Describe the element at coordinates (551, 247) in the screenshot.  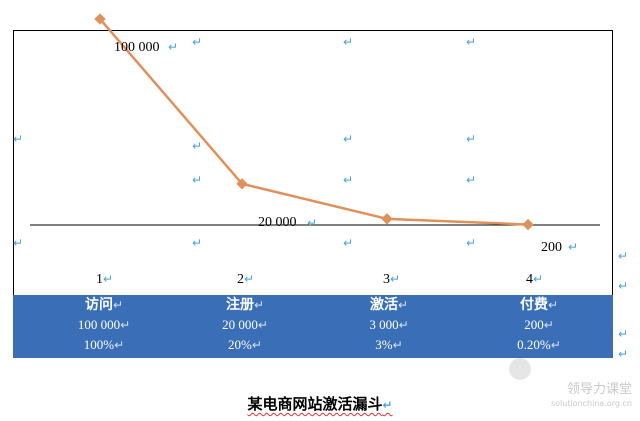
I see `data-label-4: 200` at that location.